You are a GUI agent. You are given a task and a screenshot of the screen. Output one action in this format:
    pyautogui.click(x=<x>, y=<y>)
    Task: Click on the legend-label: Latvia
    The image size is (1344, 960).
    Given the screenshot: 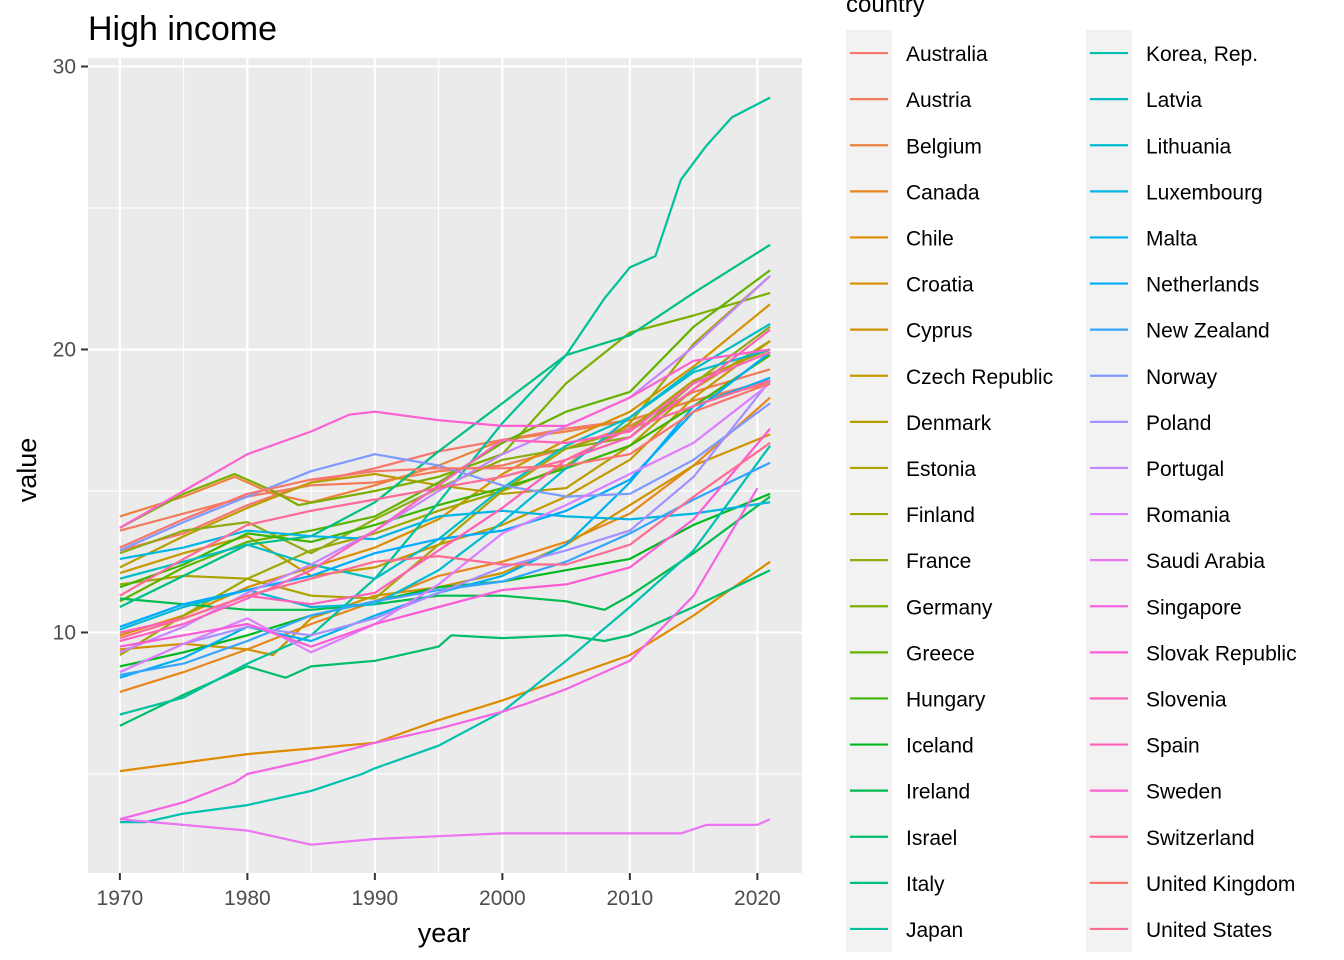 What is the action you would take?
    pyautogui.click(x=1174, y=100)
    